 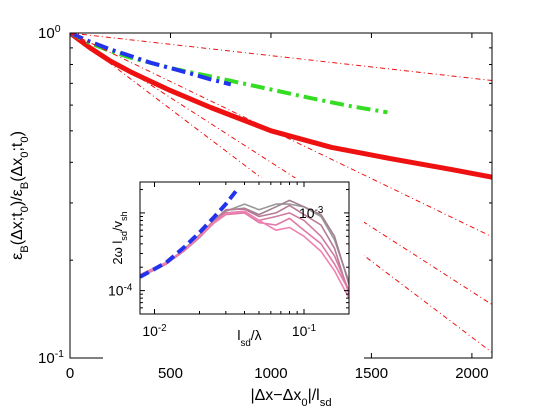 I want to click on main-x-axis-label: |Δx−Δx0|/lsd, so click(x=290, y=398).